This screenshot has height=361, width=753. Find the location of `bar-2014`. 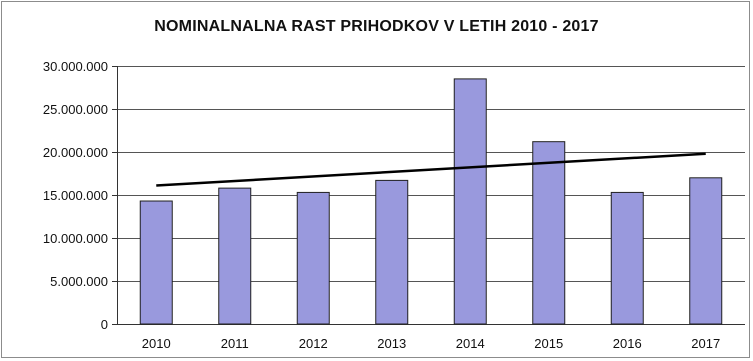

bar-2014 is located at coordinates (470, 201).